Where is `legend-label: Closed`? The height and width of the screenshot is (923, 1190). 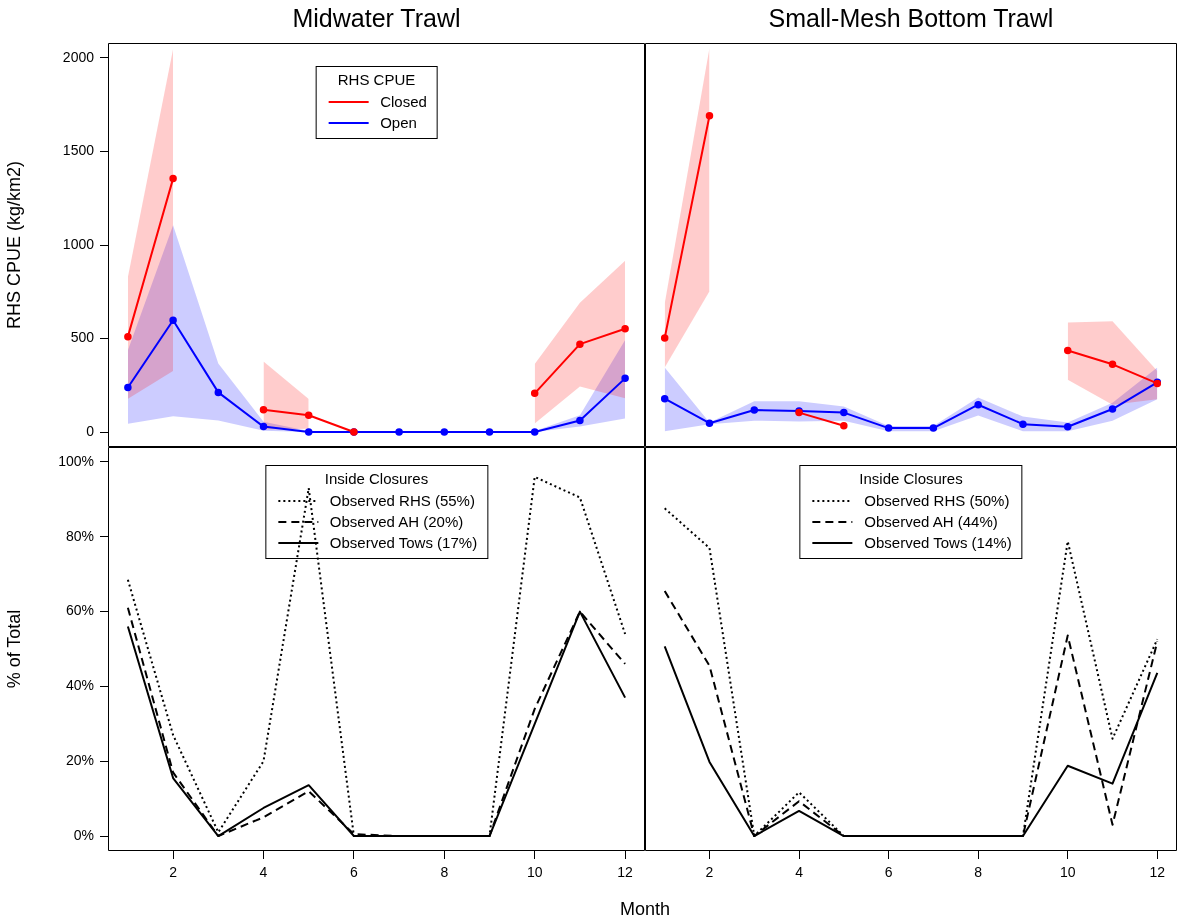
legend-label: Closed is located at coordinates (403, 101).